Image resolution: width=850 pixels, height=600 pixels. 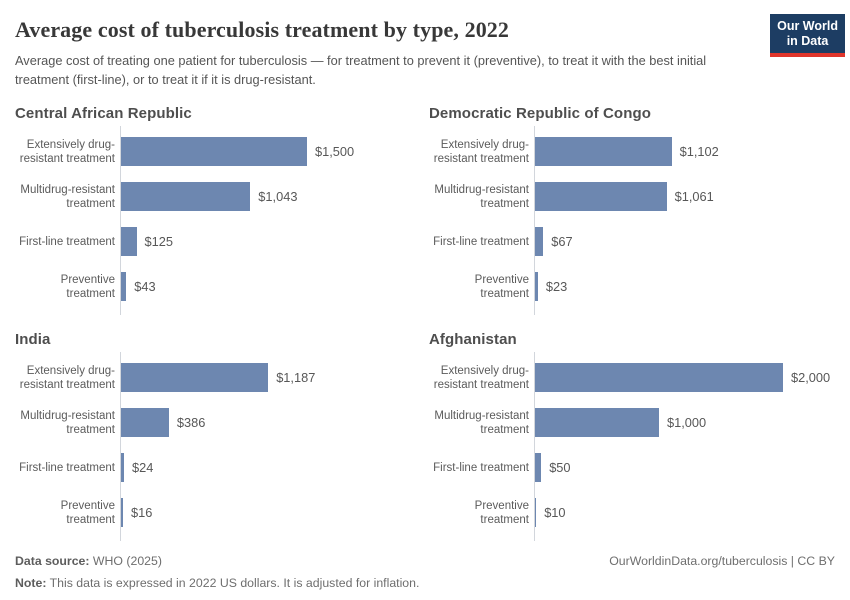 I want to click on bar-zone: $1,000, so click(x=684, y=423).